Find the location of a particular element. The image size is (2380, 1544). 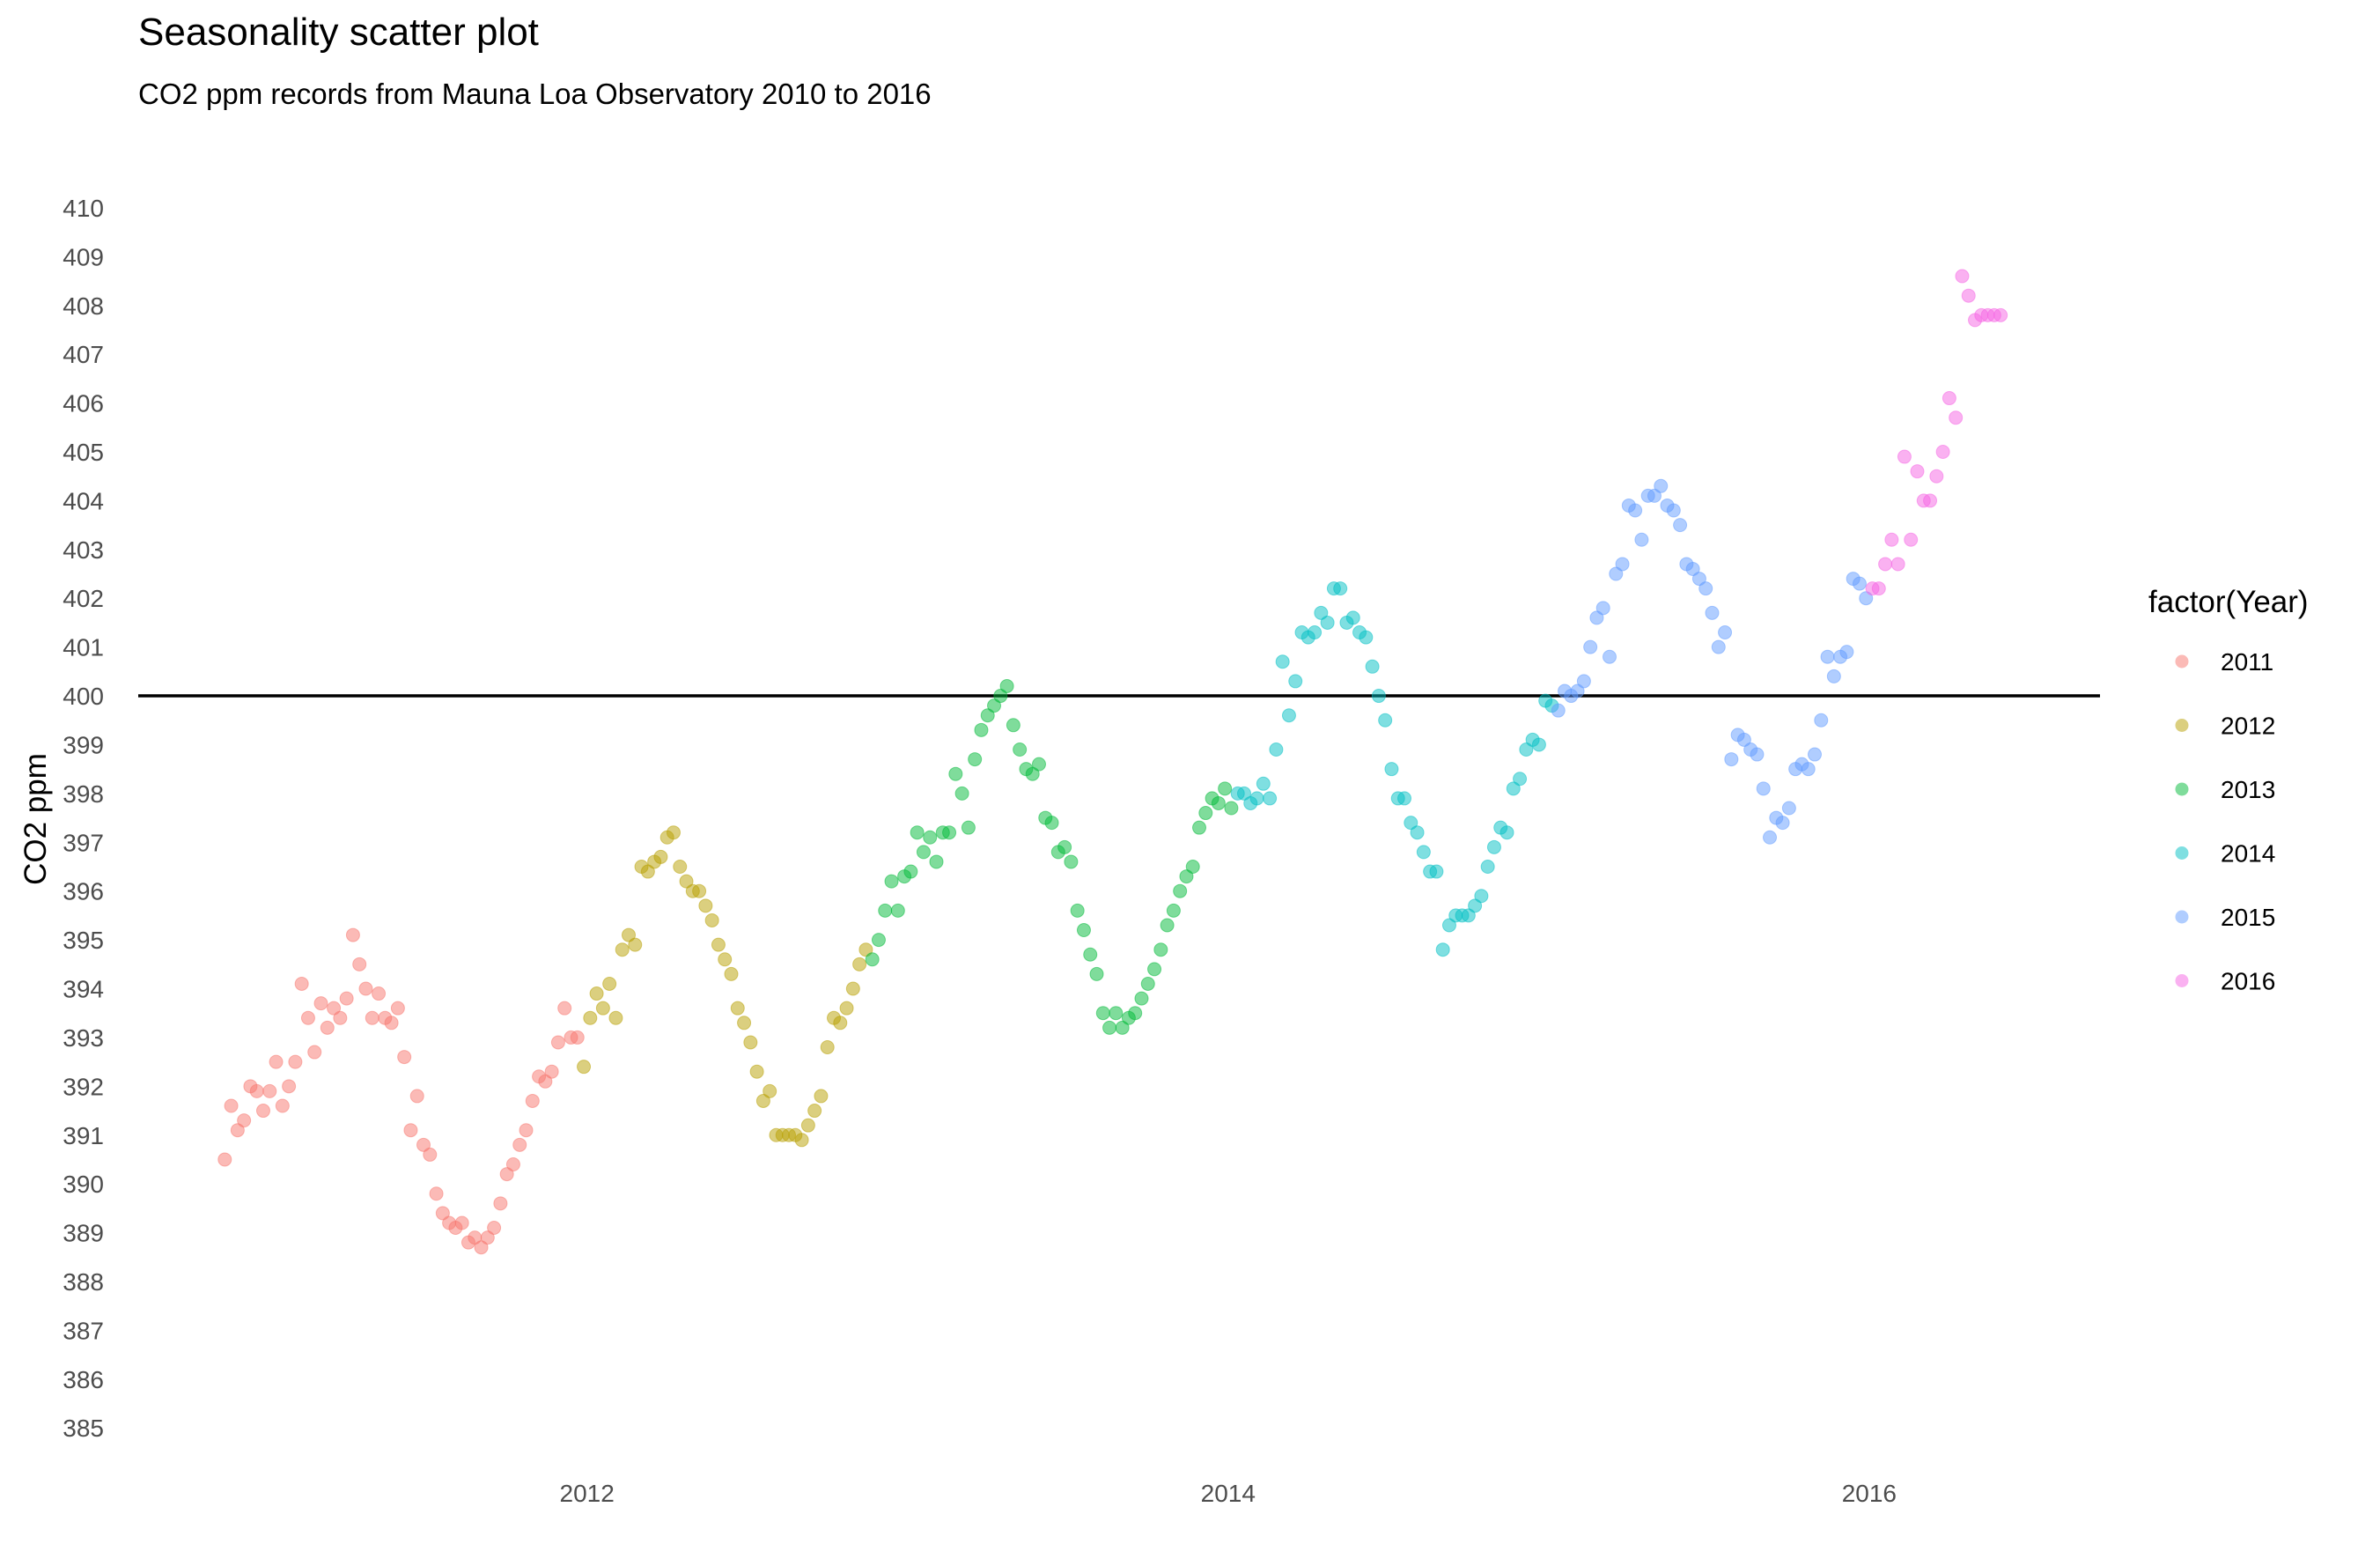

x-axis-ticks: 2012 2014 2016 is located at coordinates (1228, 1494).